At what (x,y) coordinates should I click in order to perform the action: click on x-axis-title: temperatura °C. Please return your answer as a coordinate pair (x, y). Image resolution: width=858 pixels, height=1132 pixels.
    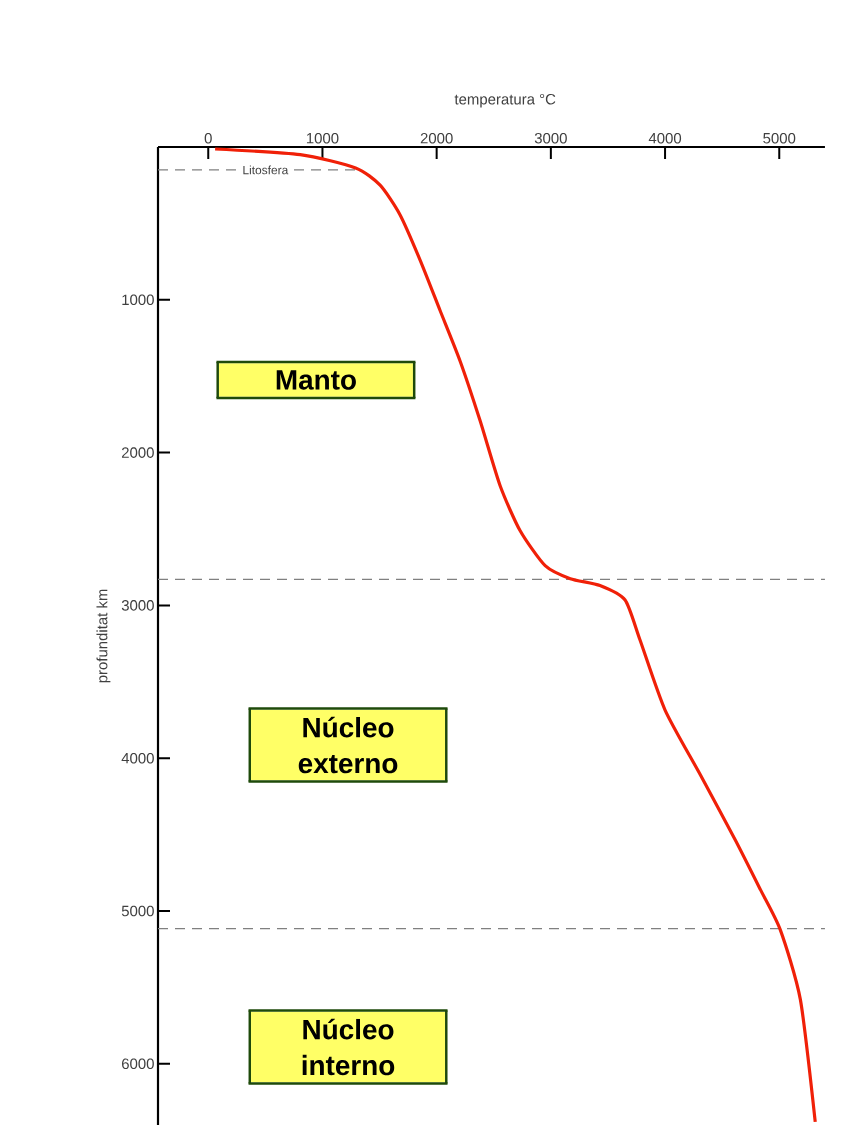
    Looking at the image, I should click on (505, 100).